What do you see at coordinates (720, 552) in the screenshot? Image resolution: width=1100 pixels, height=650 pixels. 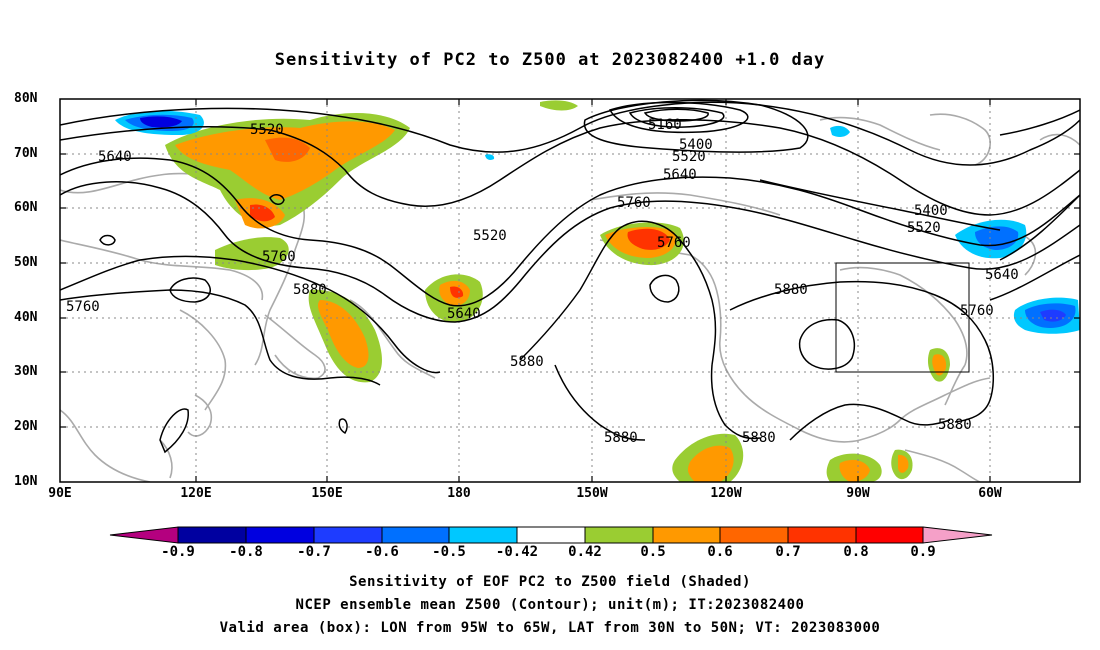 I see `colorbar-label: 0.6` at bounding box center [720, 552].